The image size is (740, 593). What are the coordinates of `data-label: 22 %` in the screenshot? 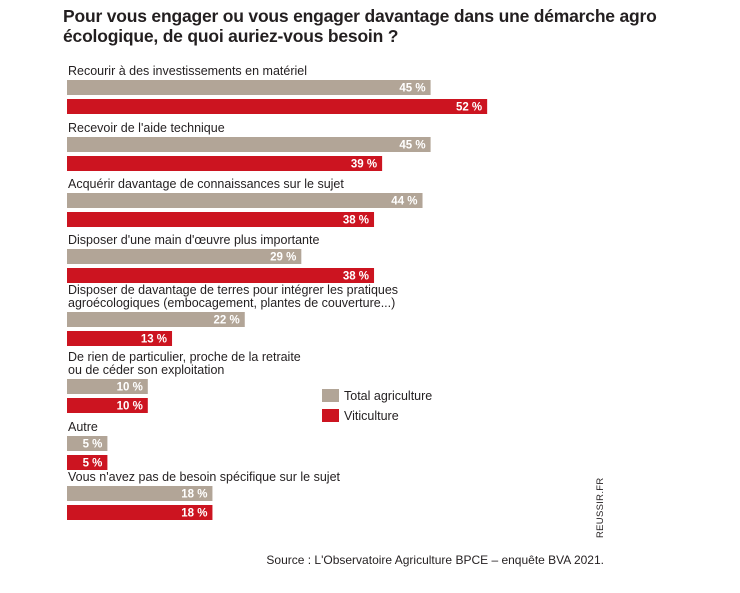 It's located at (227, 321).